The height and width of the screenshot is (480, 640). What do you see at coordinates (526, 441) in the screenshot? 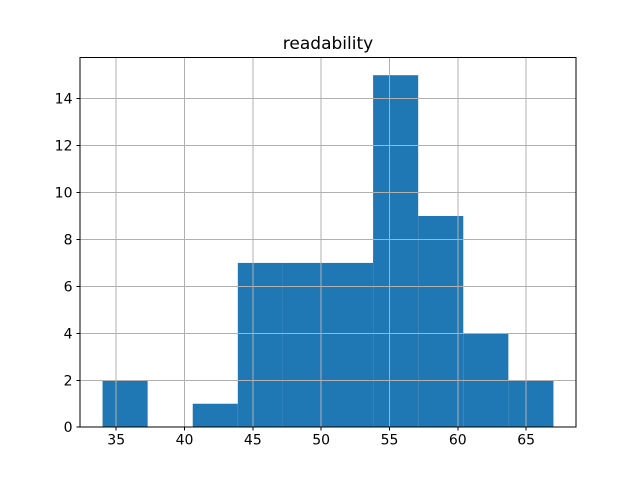
I see `x-tick-label: 65` at bounding box center [526, 441].